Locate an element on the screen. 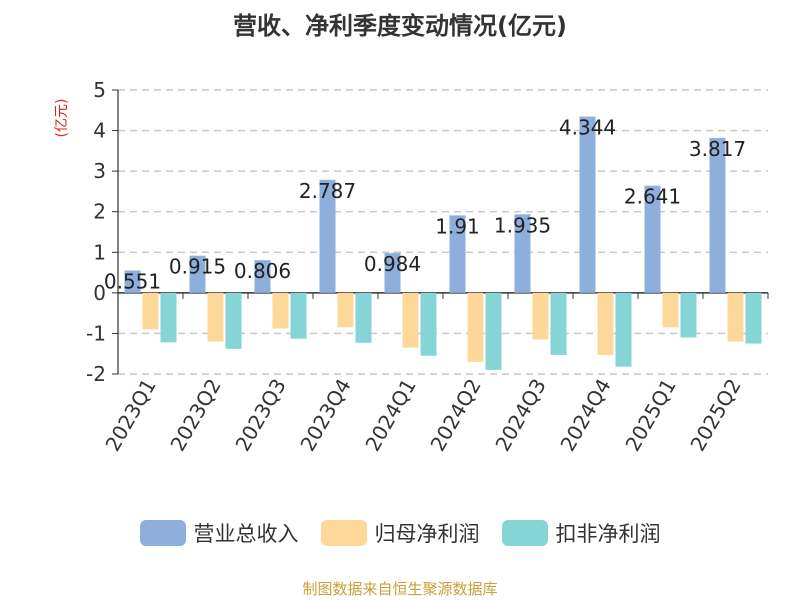 This screenshot has width=800, height=600. bar-2025Q2-s1 is located at coordinates (735, 317).